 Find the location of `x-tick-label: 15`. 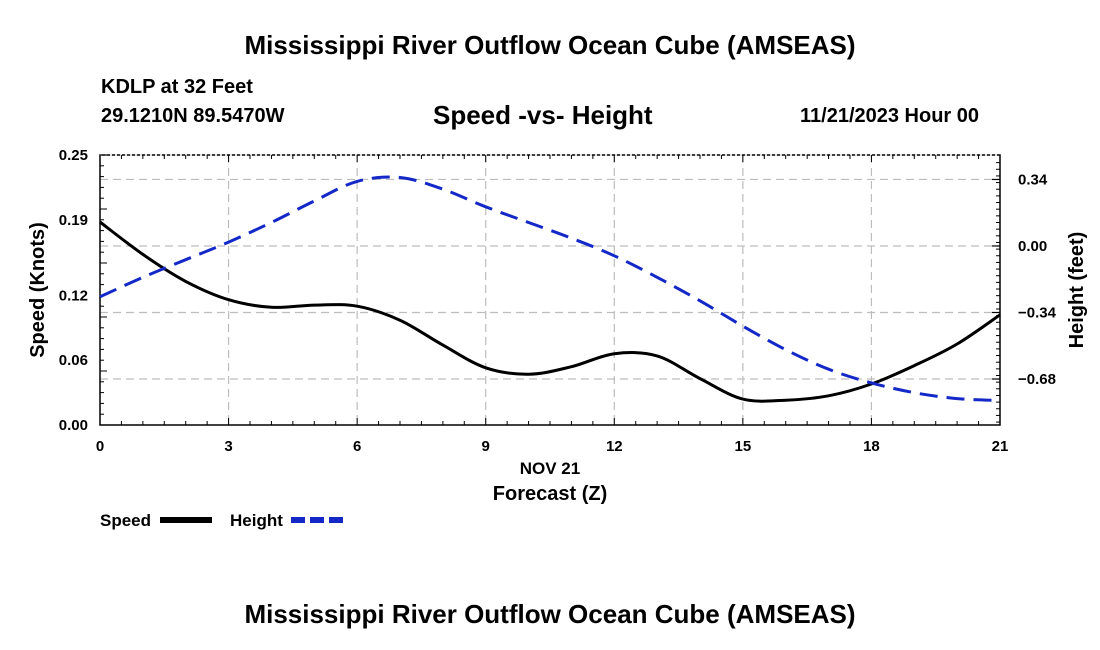

x-tick-label: 15 is located at coordinates (743, 446).